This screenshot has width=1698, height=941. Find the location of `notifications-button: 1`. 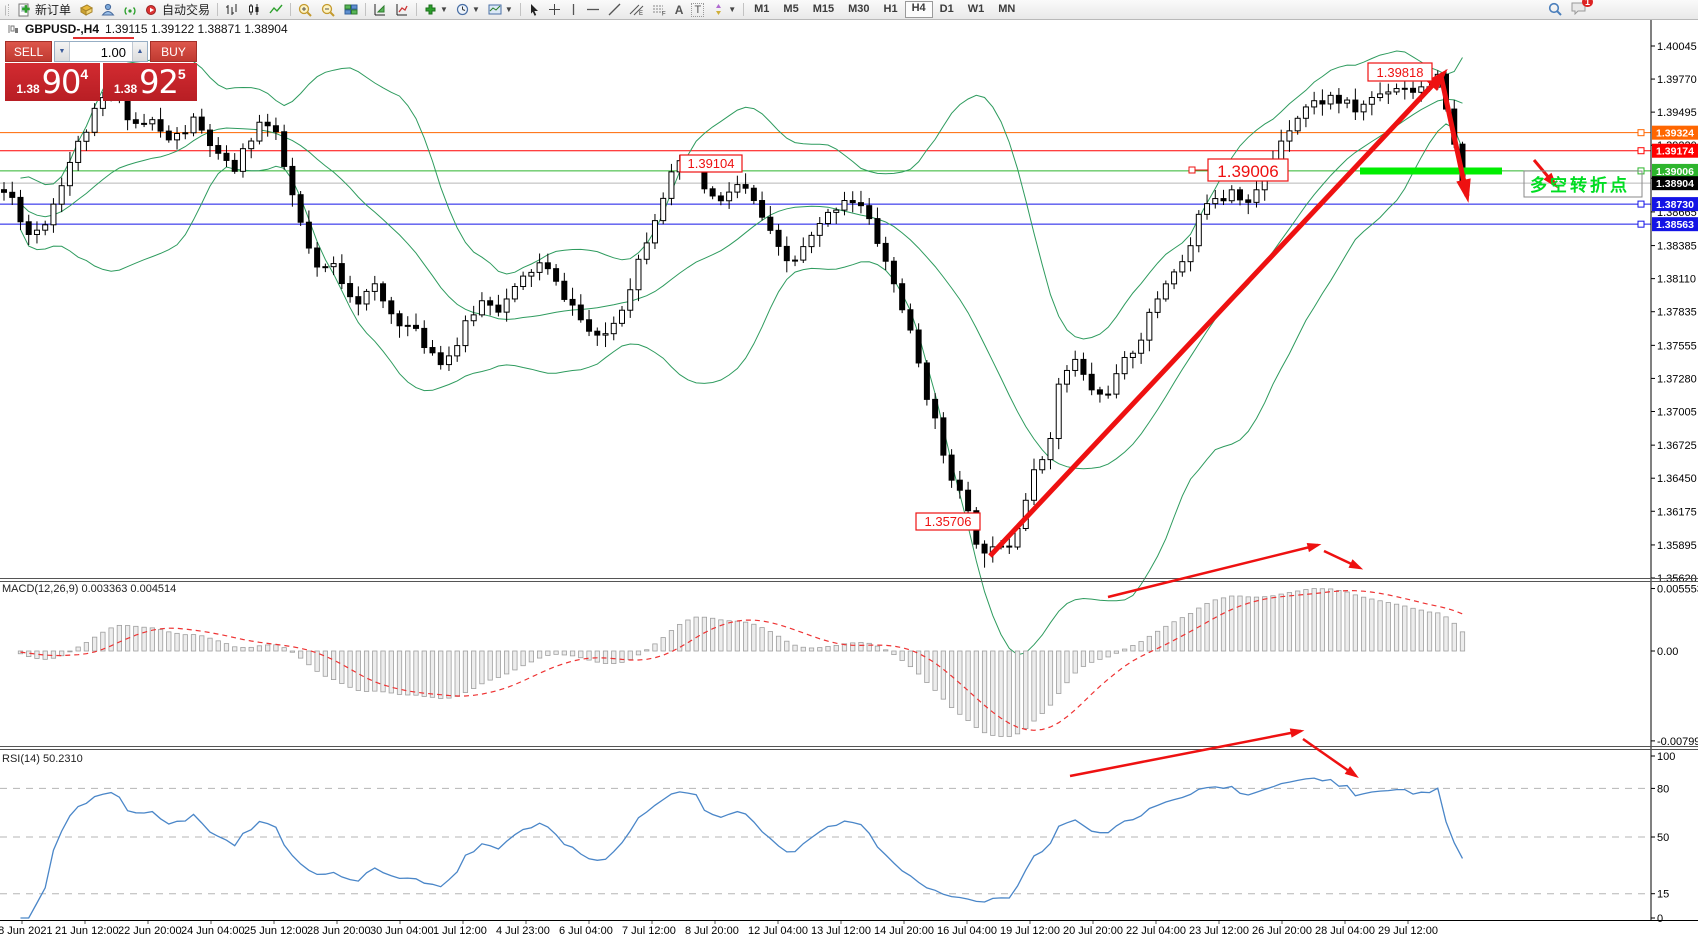

notifications-button: 1 is located at coordinates (1582, 9).